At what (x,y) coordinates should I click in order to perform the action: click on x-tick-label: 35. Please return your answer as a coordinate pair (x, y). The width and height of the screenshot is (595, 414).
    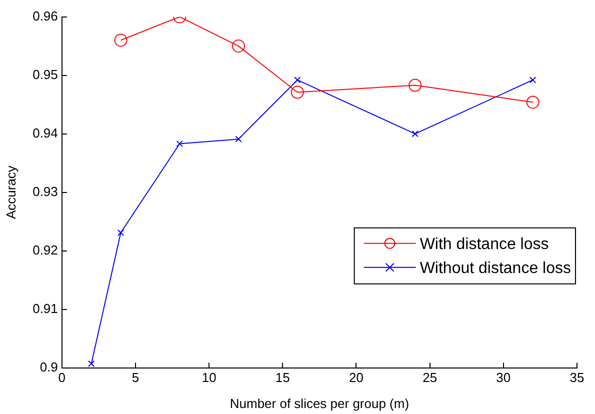
    Looking at the image, I should click on (577, 378).